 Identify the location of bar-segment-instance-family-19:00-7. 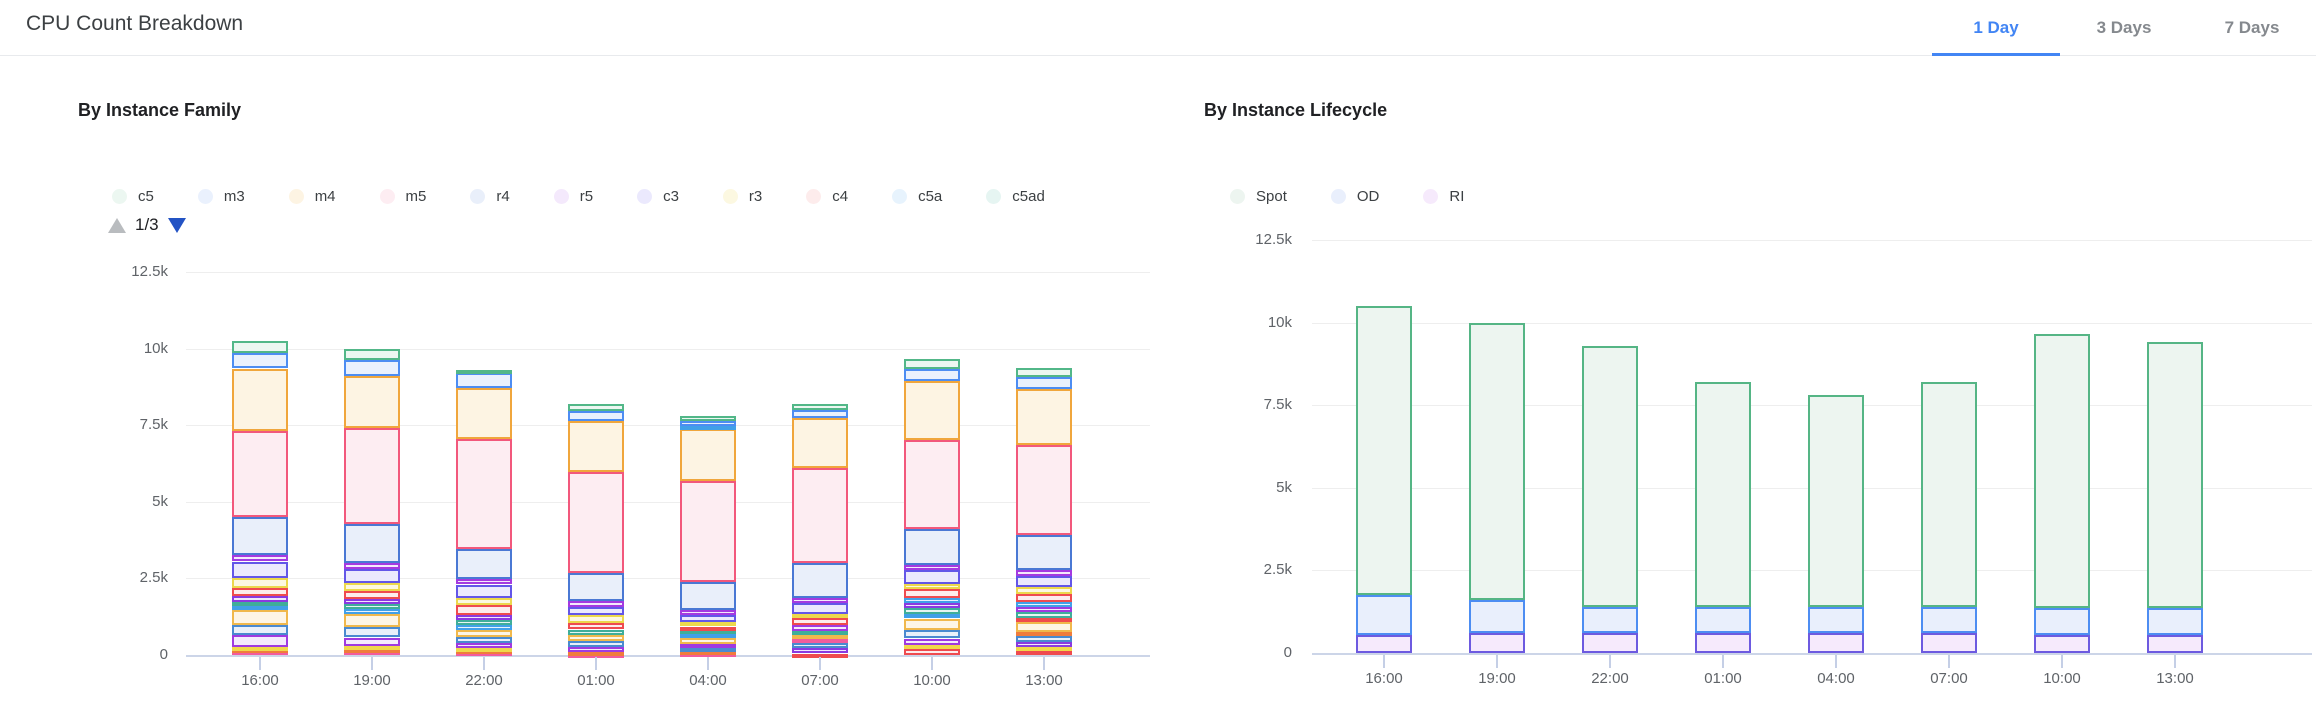
(372, 607).